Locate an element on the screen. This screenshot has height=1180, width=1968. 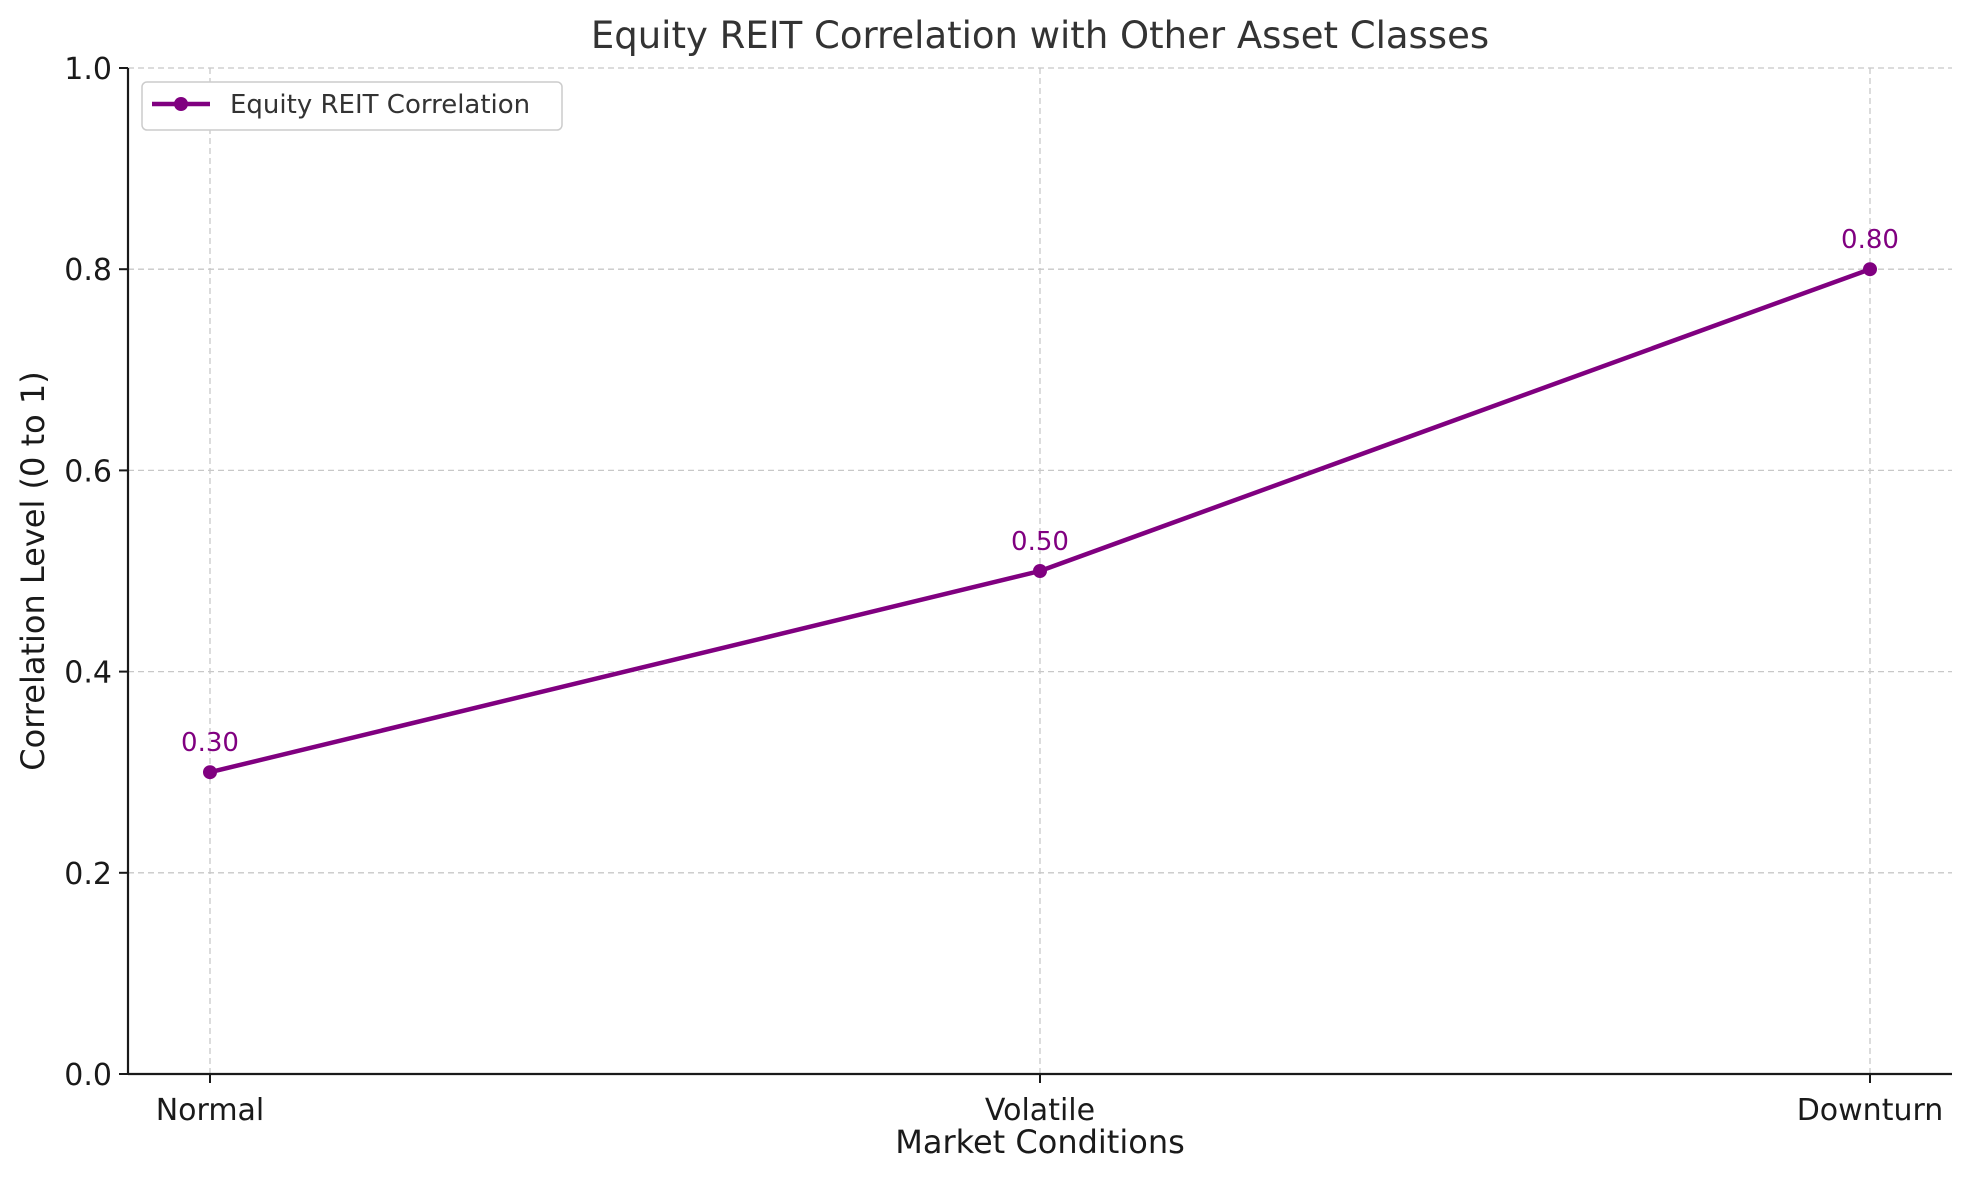
x-tick-label: Volatile is located at coordinates (1040, 1110).